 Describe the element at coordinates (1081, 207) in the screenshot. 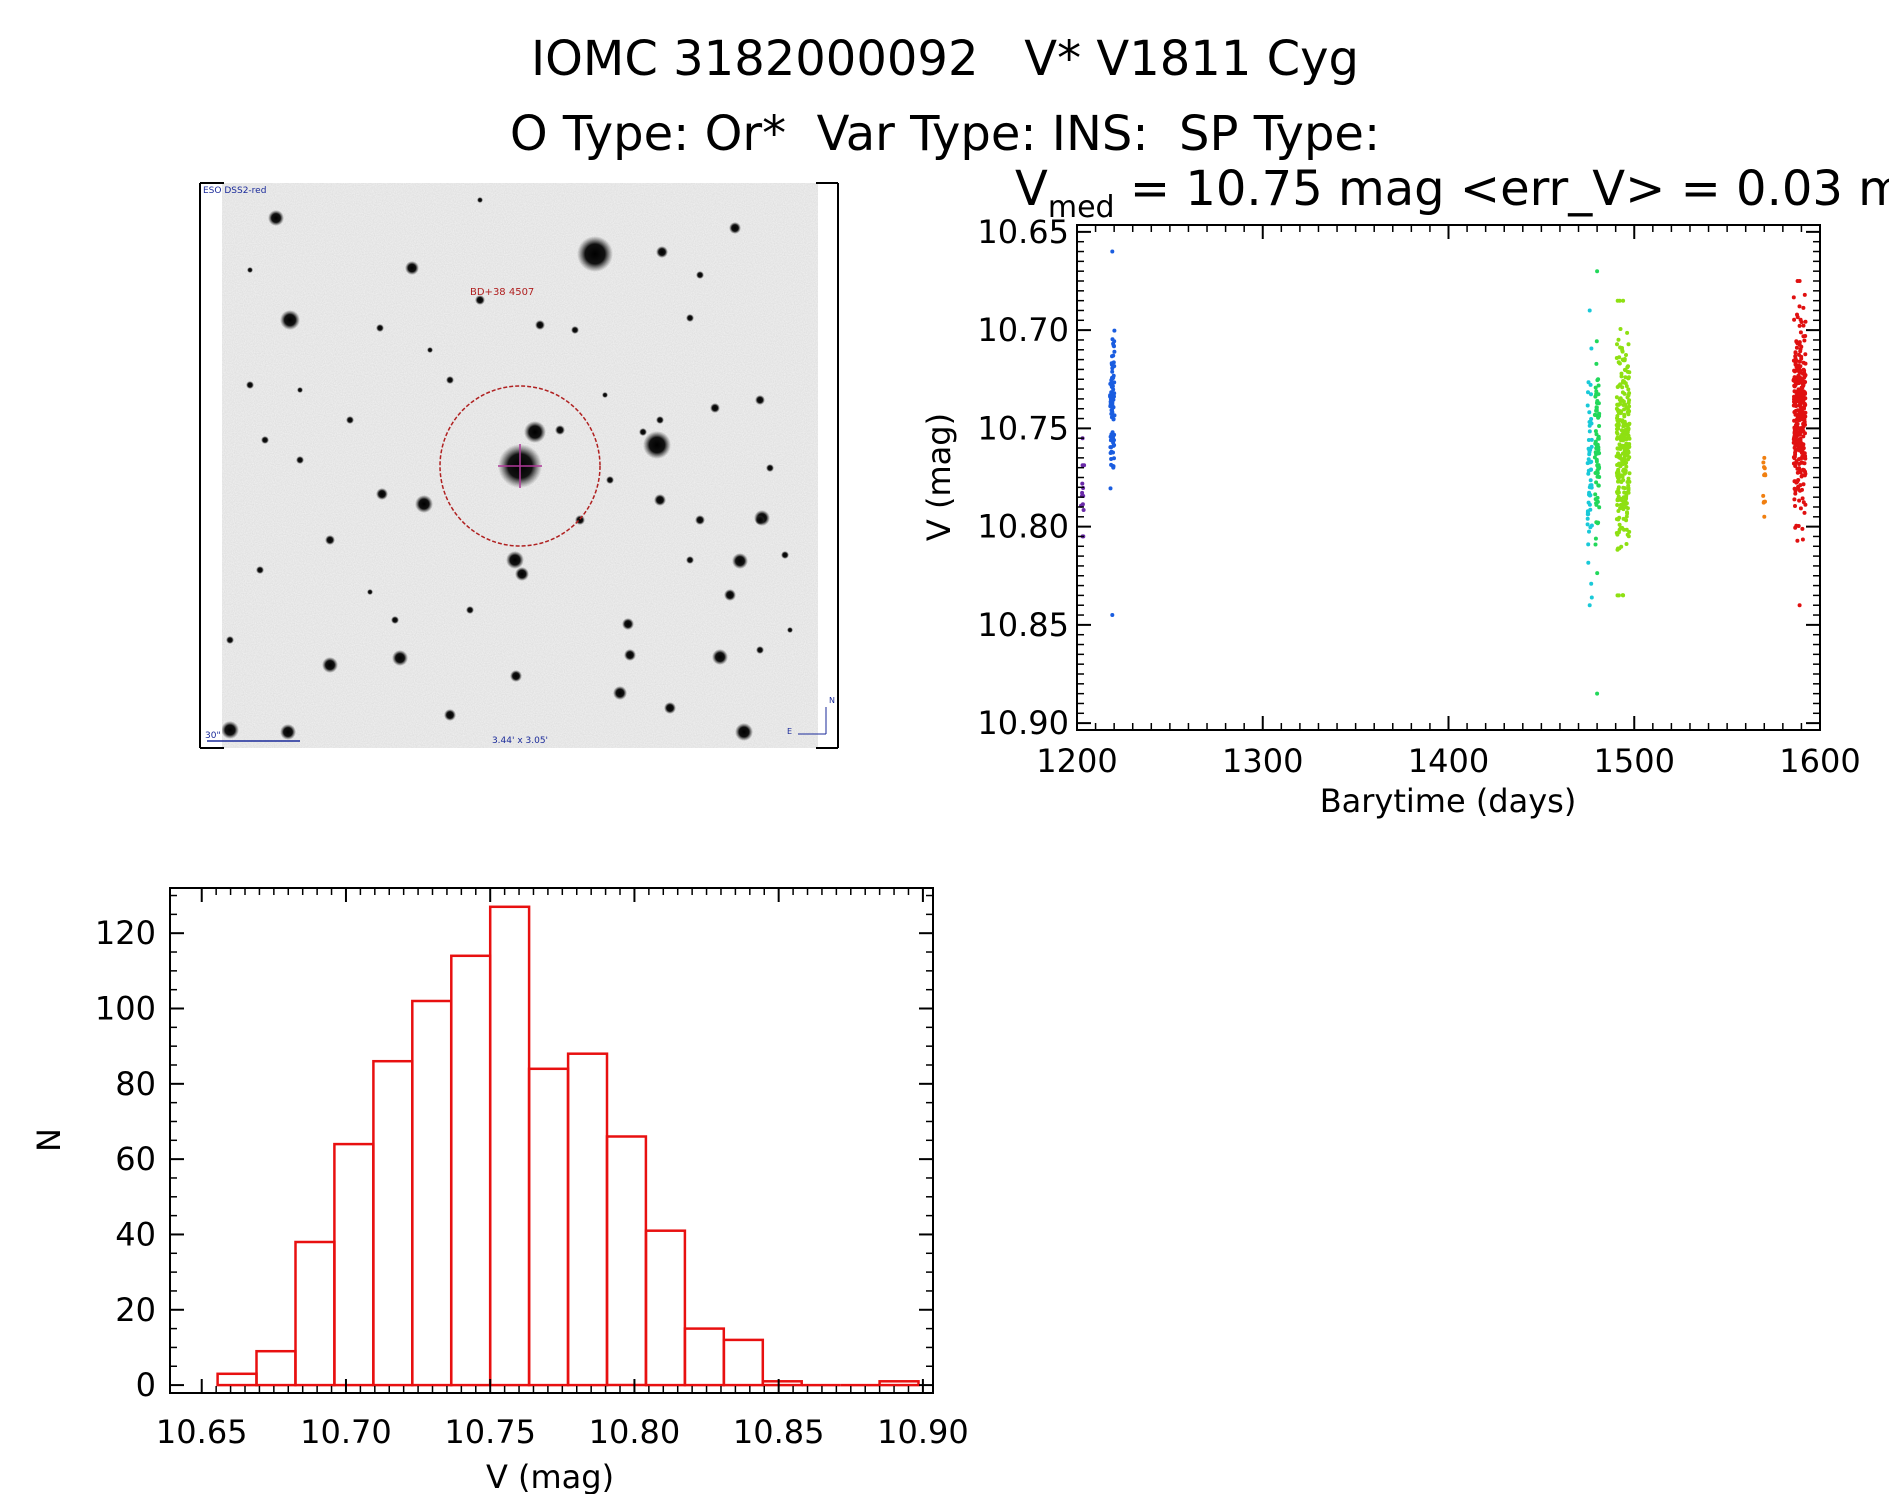

I see `title-v-subscript: med` at that location.